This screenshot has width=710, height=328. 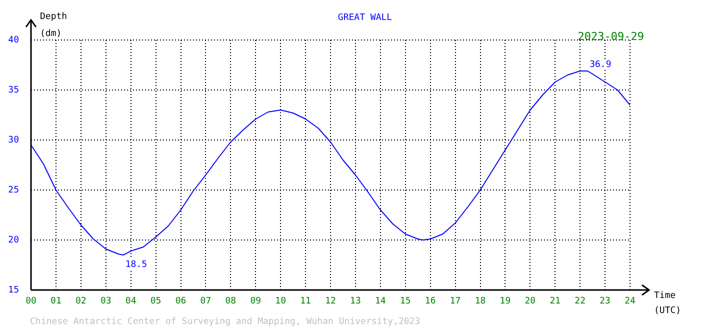 What do you see at coordinates (13, 90) in the screenshot?
I see `y-tick-label: 35` at bounding box center [13, 90].